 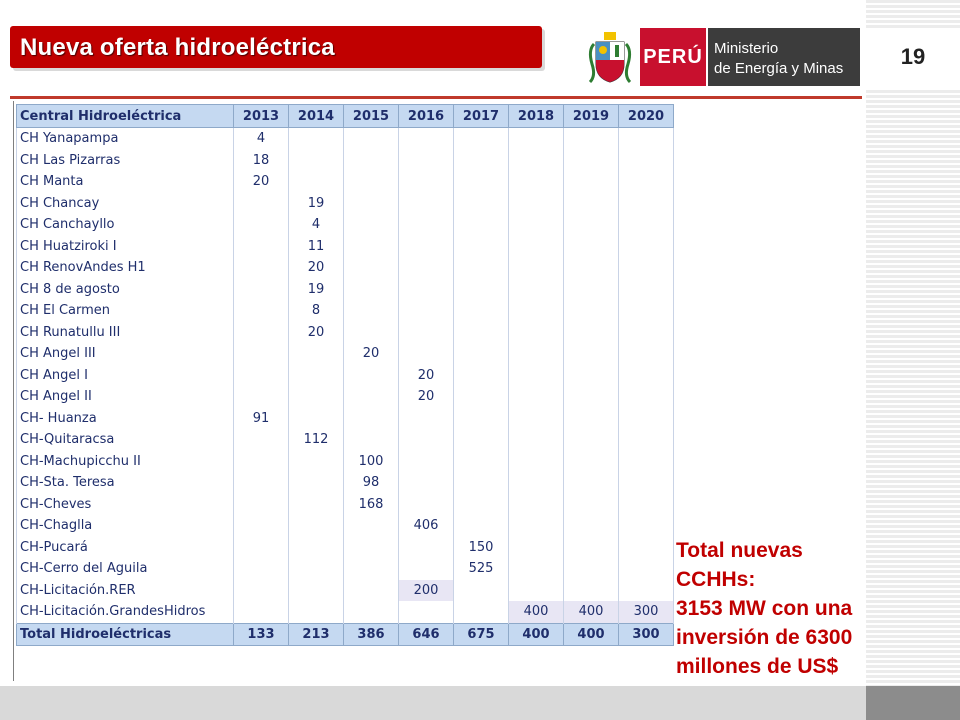 What do you see at coordinates (125, 268) in the screenshot?
I see `plant-name-cell: CH RenovAndes H1` at bounding box center [125, 268].